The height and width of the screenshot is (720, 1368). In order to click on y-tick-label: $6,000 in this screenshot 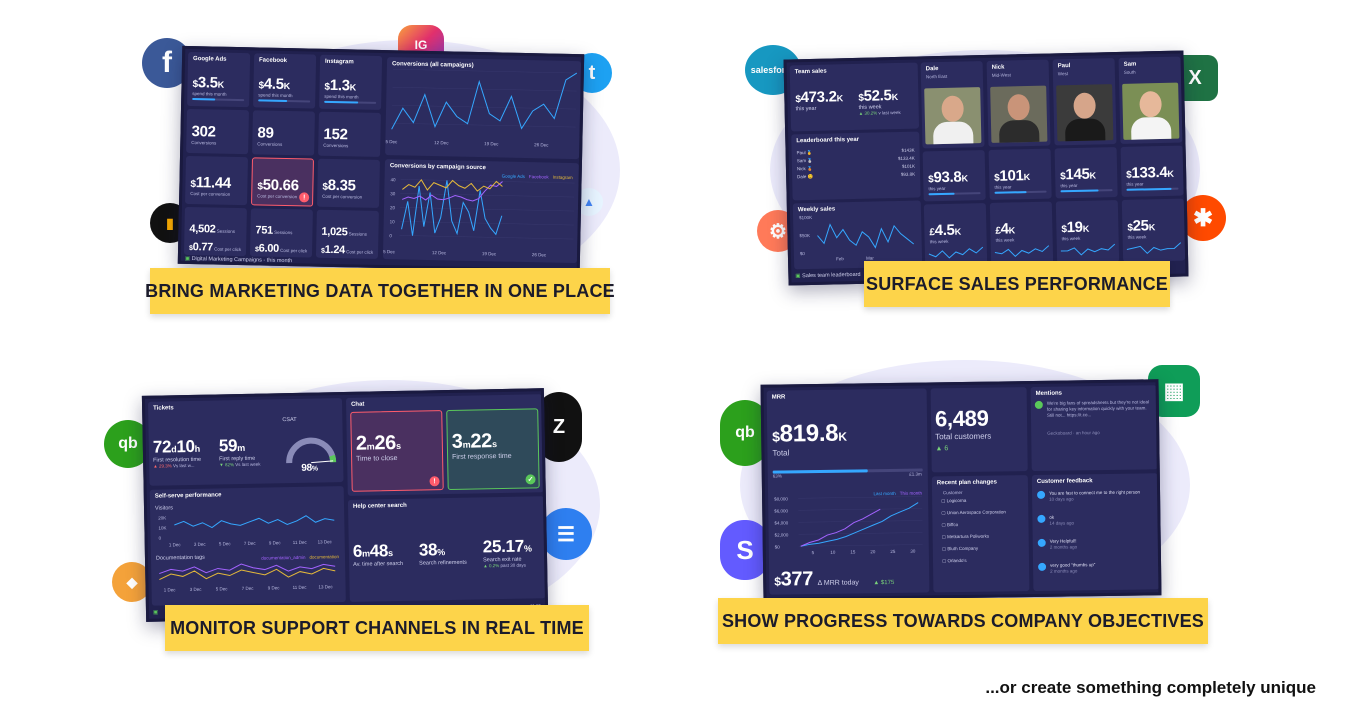, I will do `click(781, 510)`.